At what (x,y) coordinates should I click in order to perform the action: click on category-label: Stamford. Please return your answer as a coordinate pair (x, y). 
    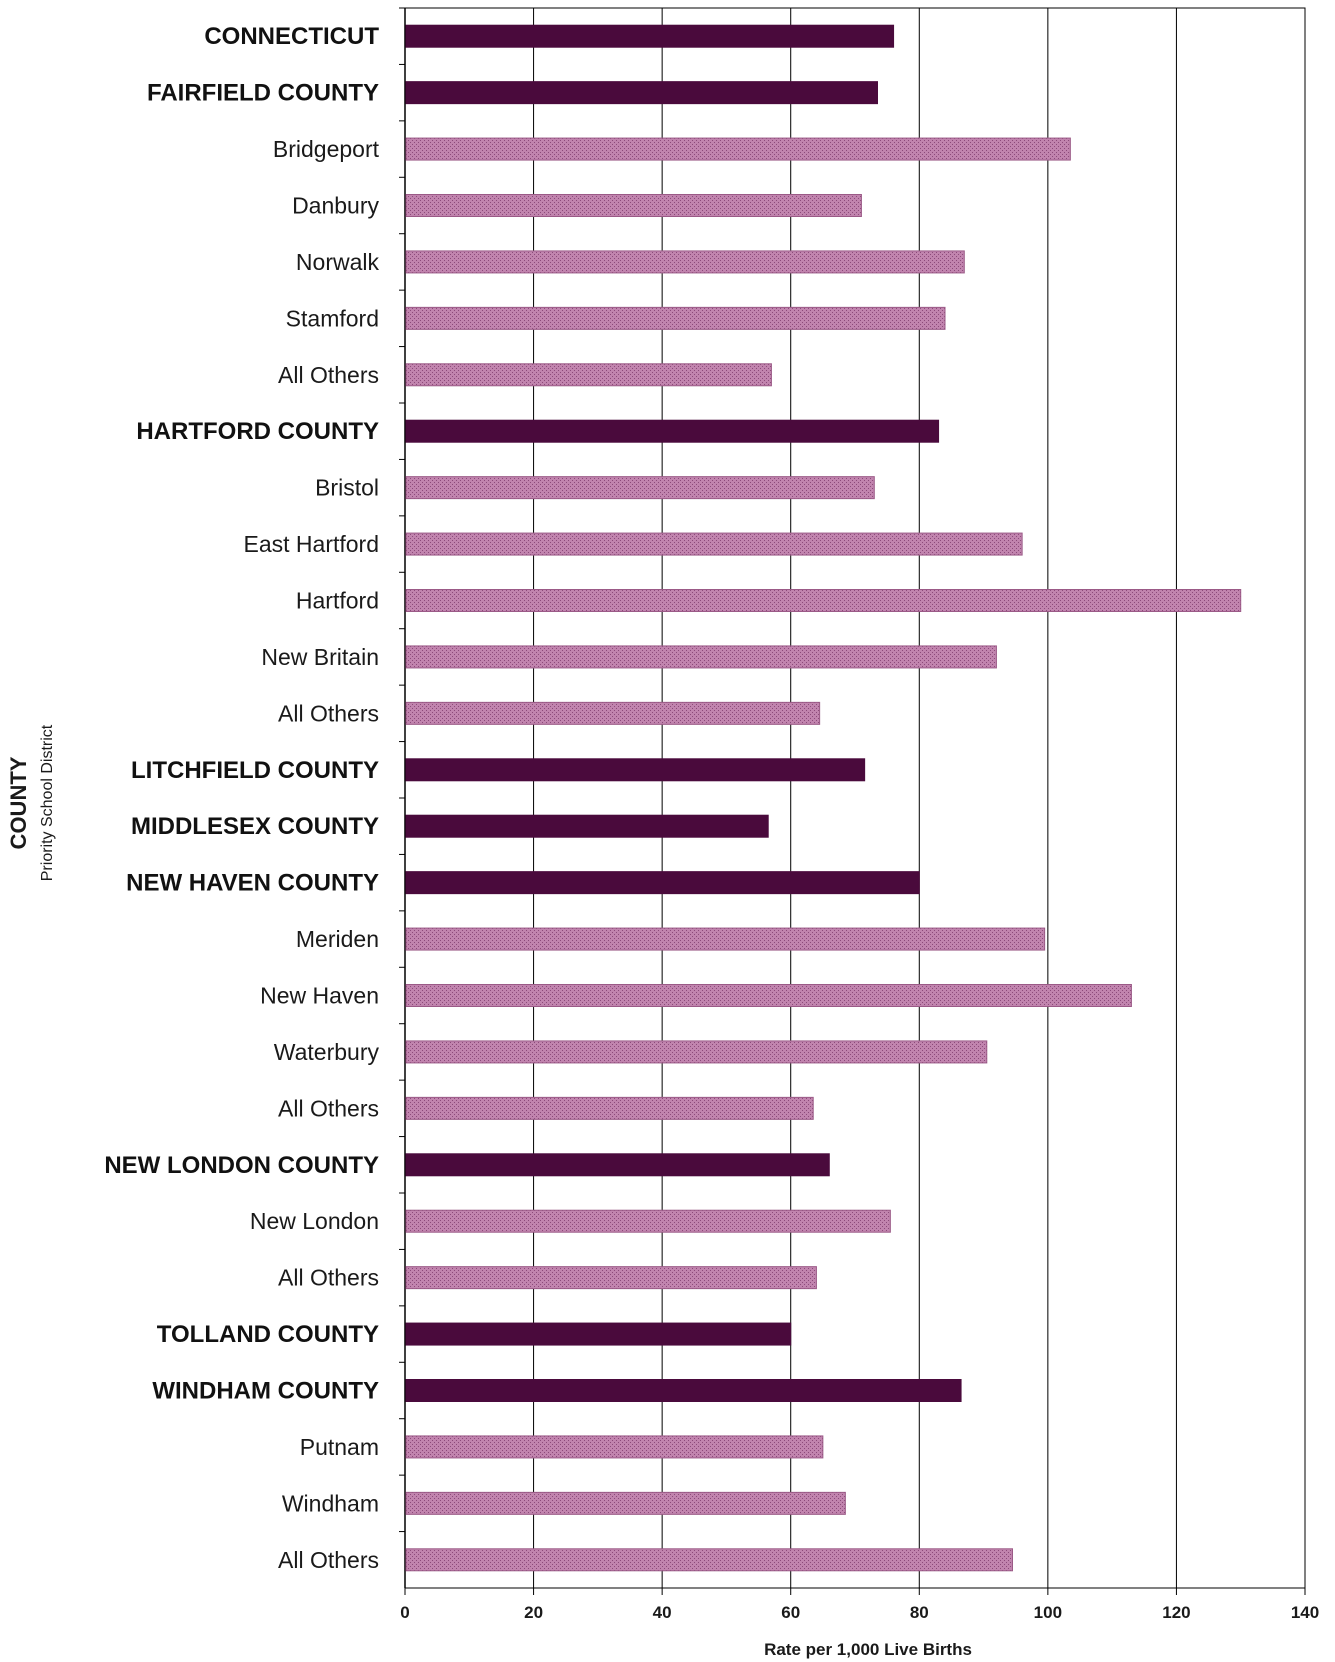
    Looking at the image, I should click on (332, 318).